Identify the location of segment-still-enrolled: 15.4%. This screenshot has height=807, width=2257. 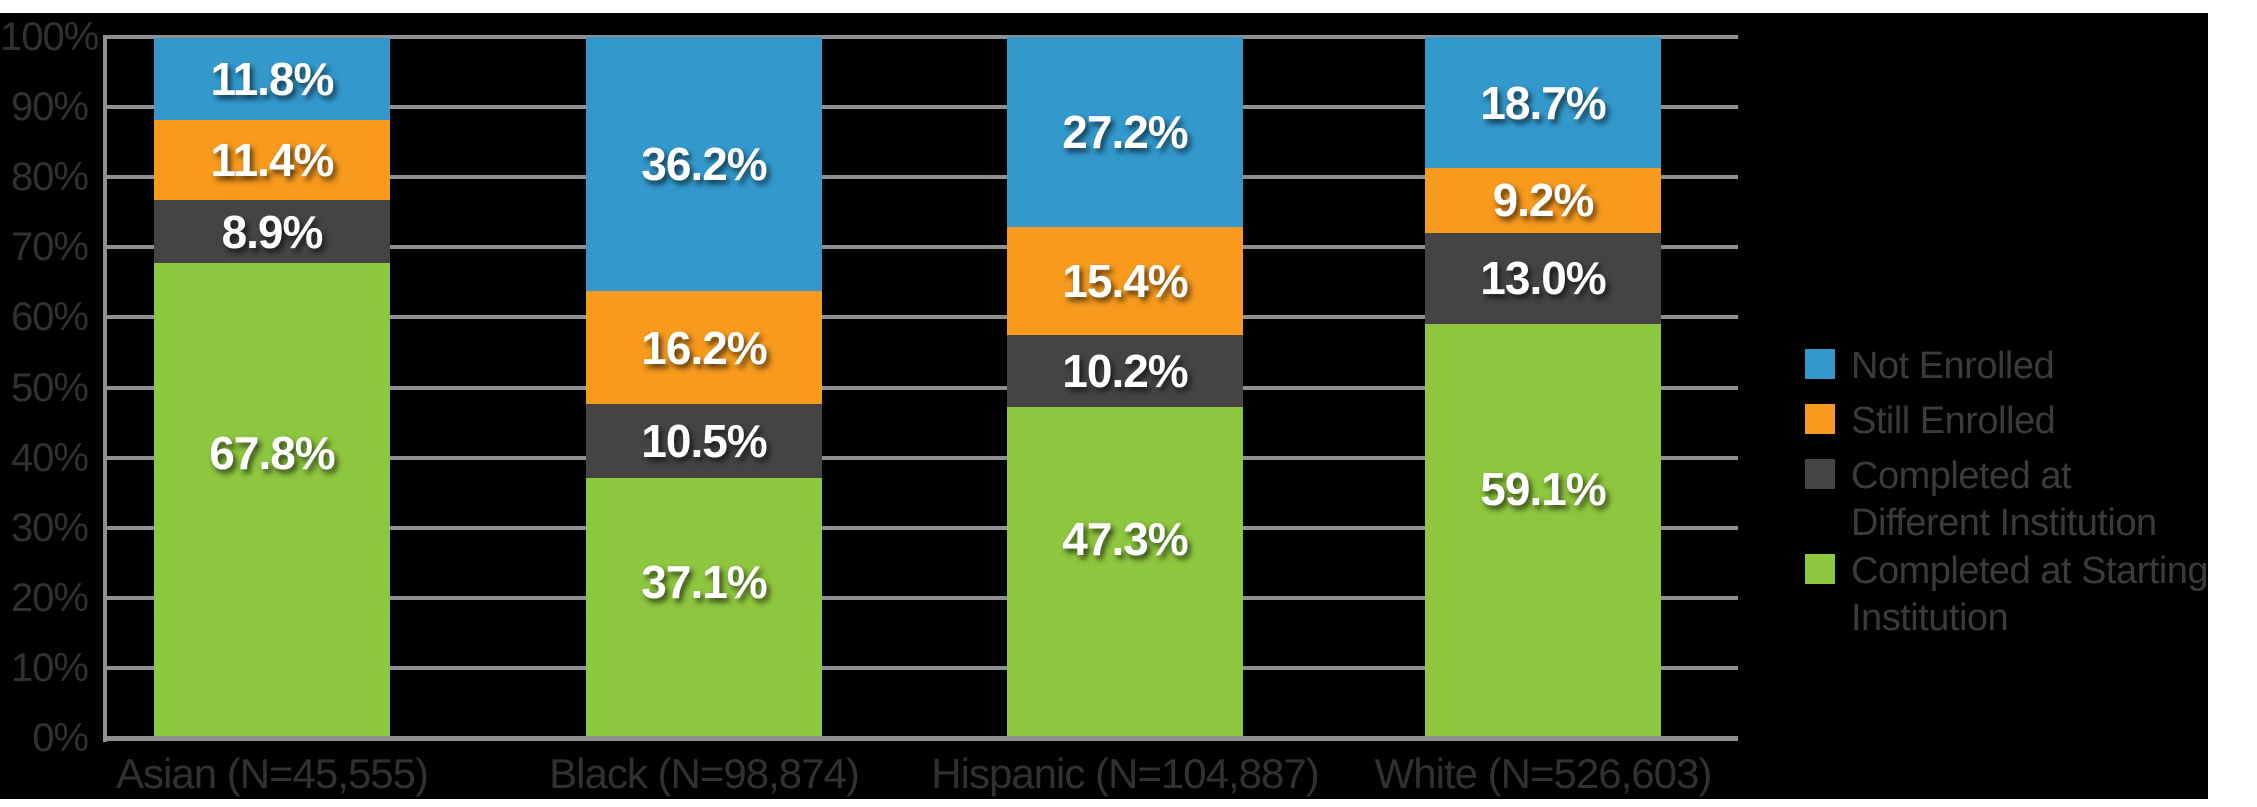
(1125, 281).